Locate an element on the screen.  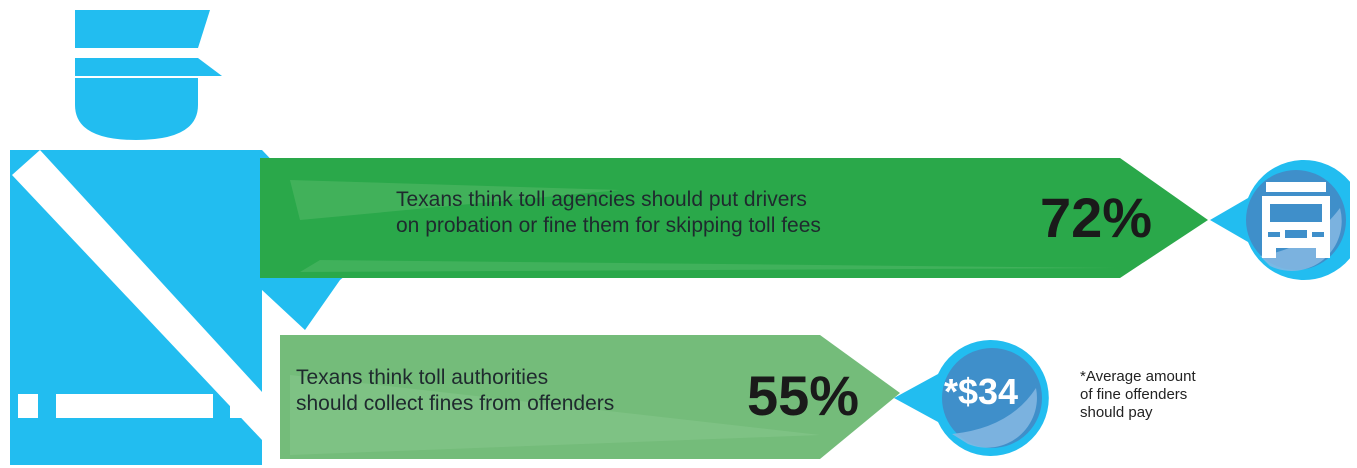
officer-belt-right is located at coordinates (242, 406).